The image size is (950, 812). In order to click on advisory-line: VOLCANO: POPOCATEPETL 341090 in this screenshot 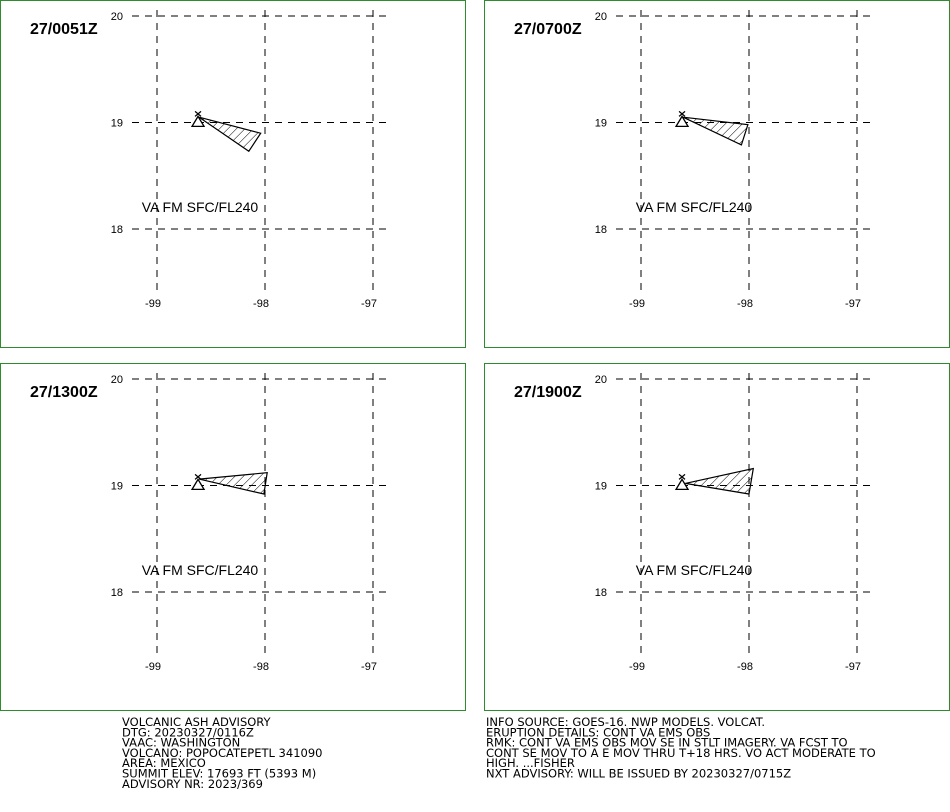, I will do `click(222, 753)`.